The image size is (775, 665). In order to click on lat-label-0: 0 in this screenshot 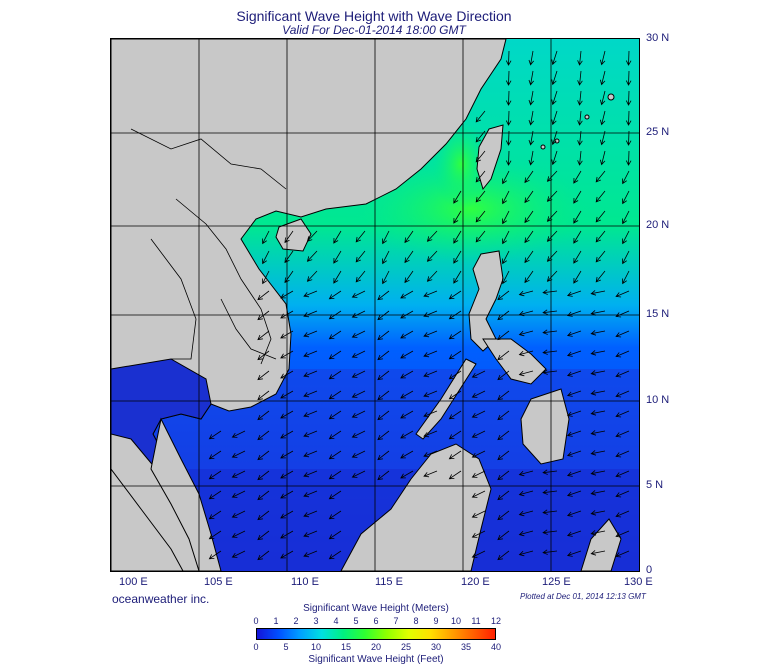, I will do `click(649, 570)`.